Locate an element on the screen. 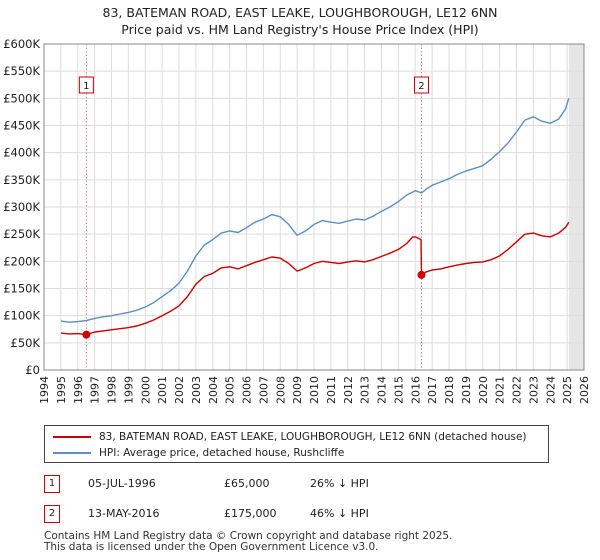 The image size is (600, 560). sale-marker-label: 2 is located at coordinates (421, 86).